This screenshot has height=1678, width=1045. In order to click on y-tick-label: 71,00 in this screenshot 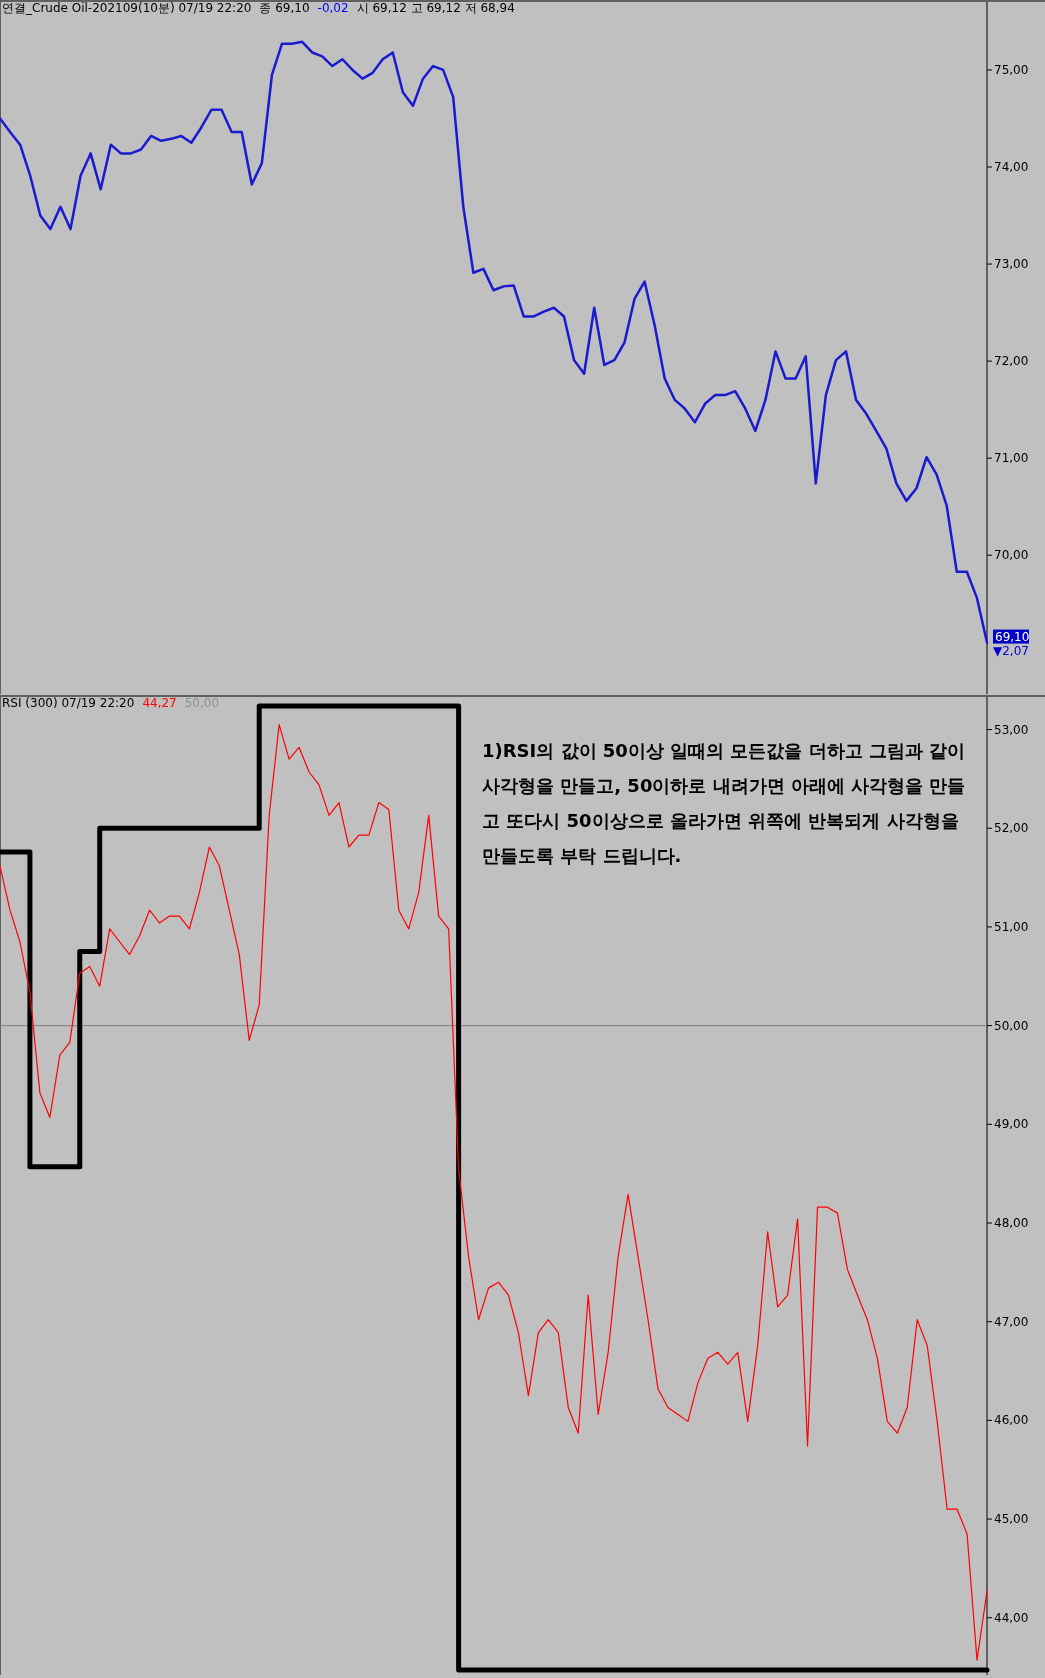, I will do `click(1011, 458)`.